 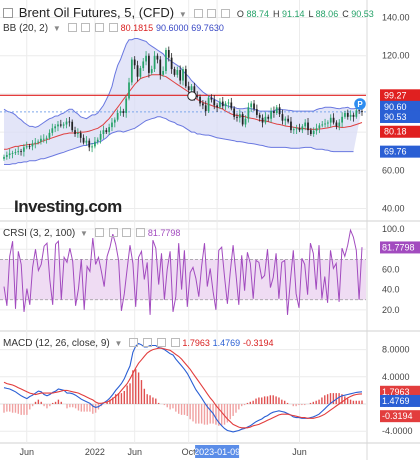 What do you see at coordinates (253, 14) in the screenshot?
I see `ohlc-o: O 88.74` at bounding box center [253, 14].